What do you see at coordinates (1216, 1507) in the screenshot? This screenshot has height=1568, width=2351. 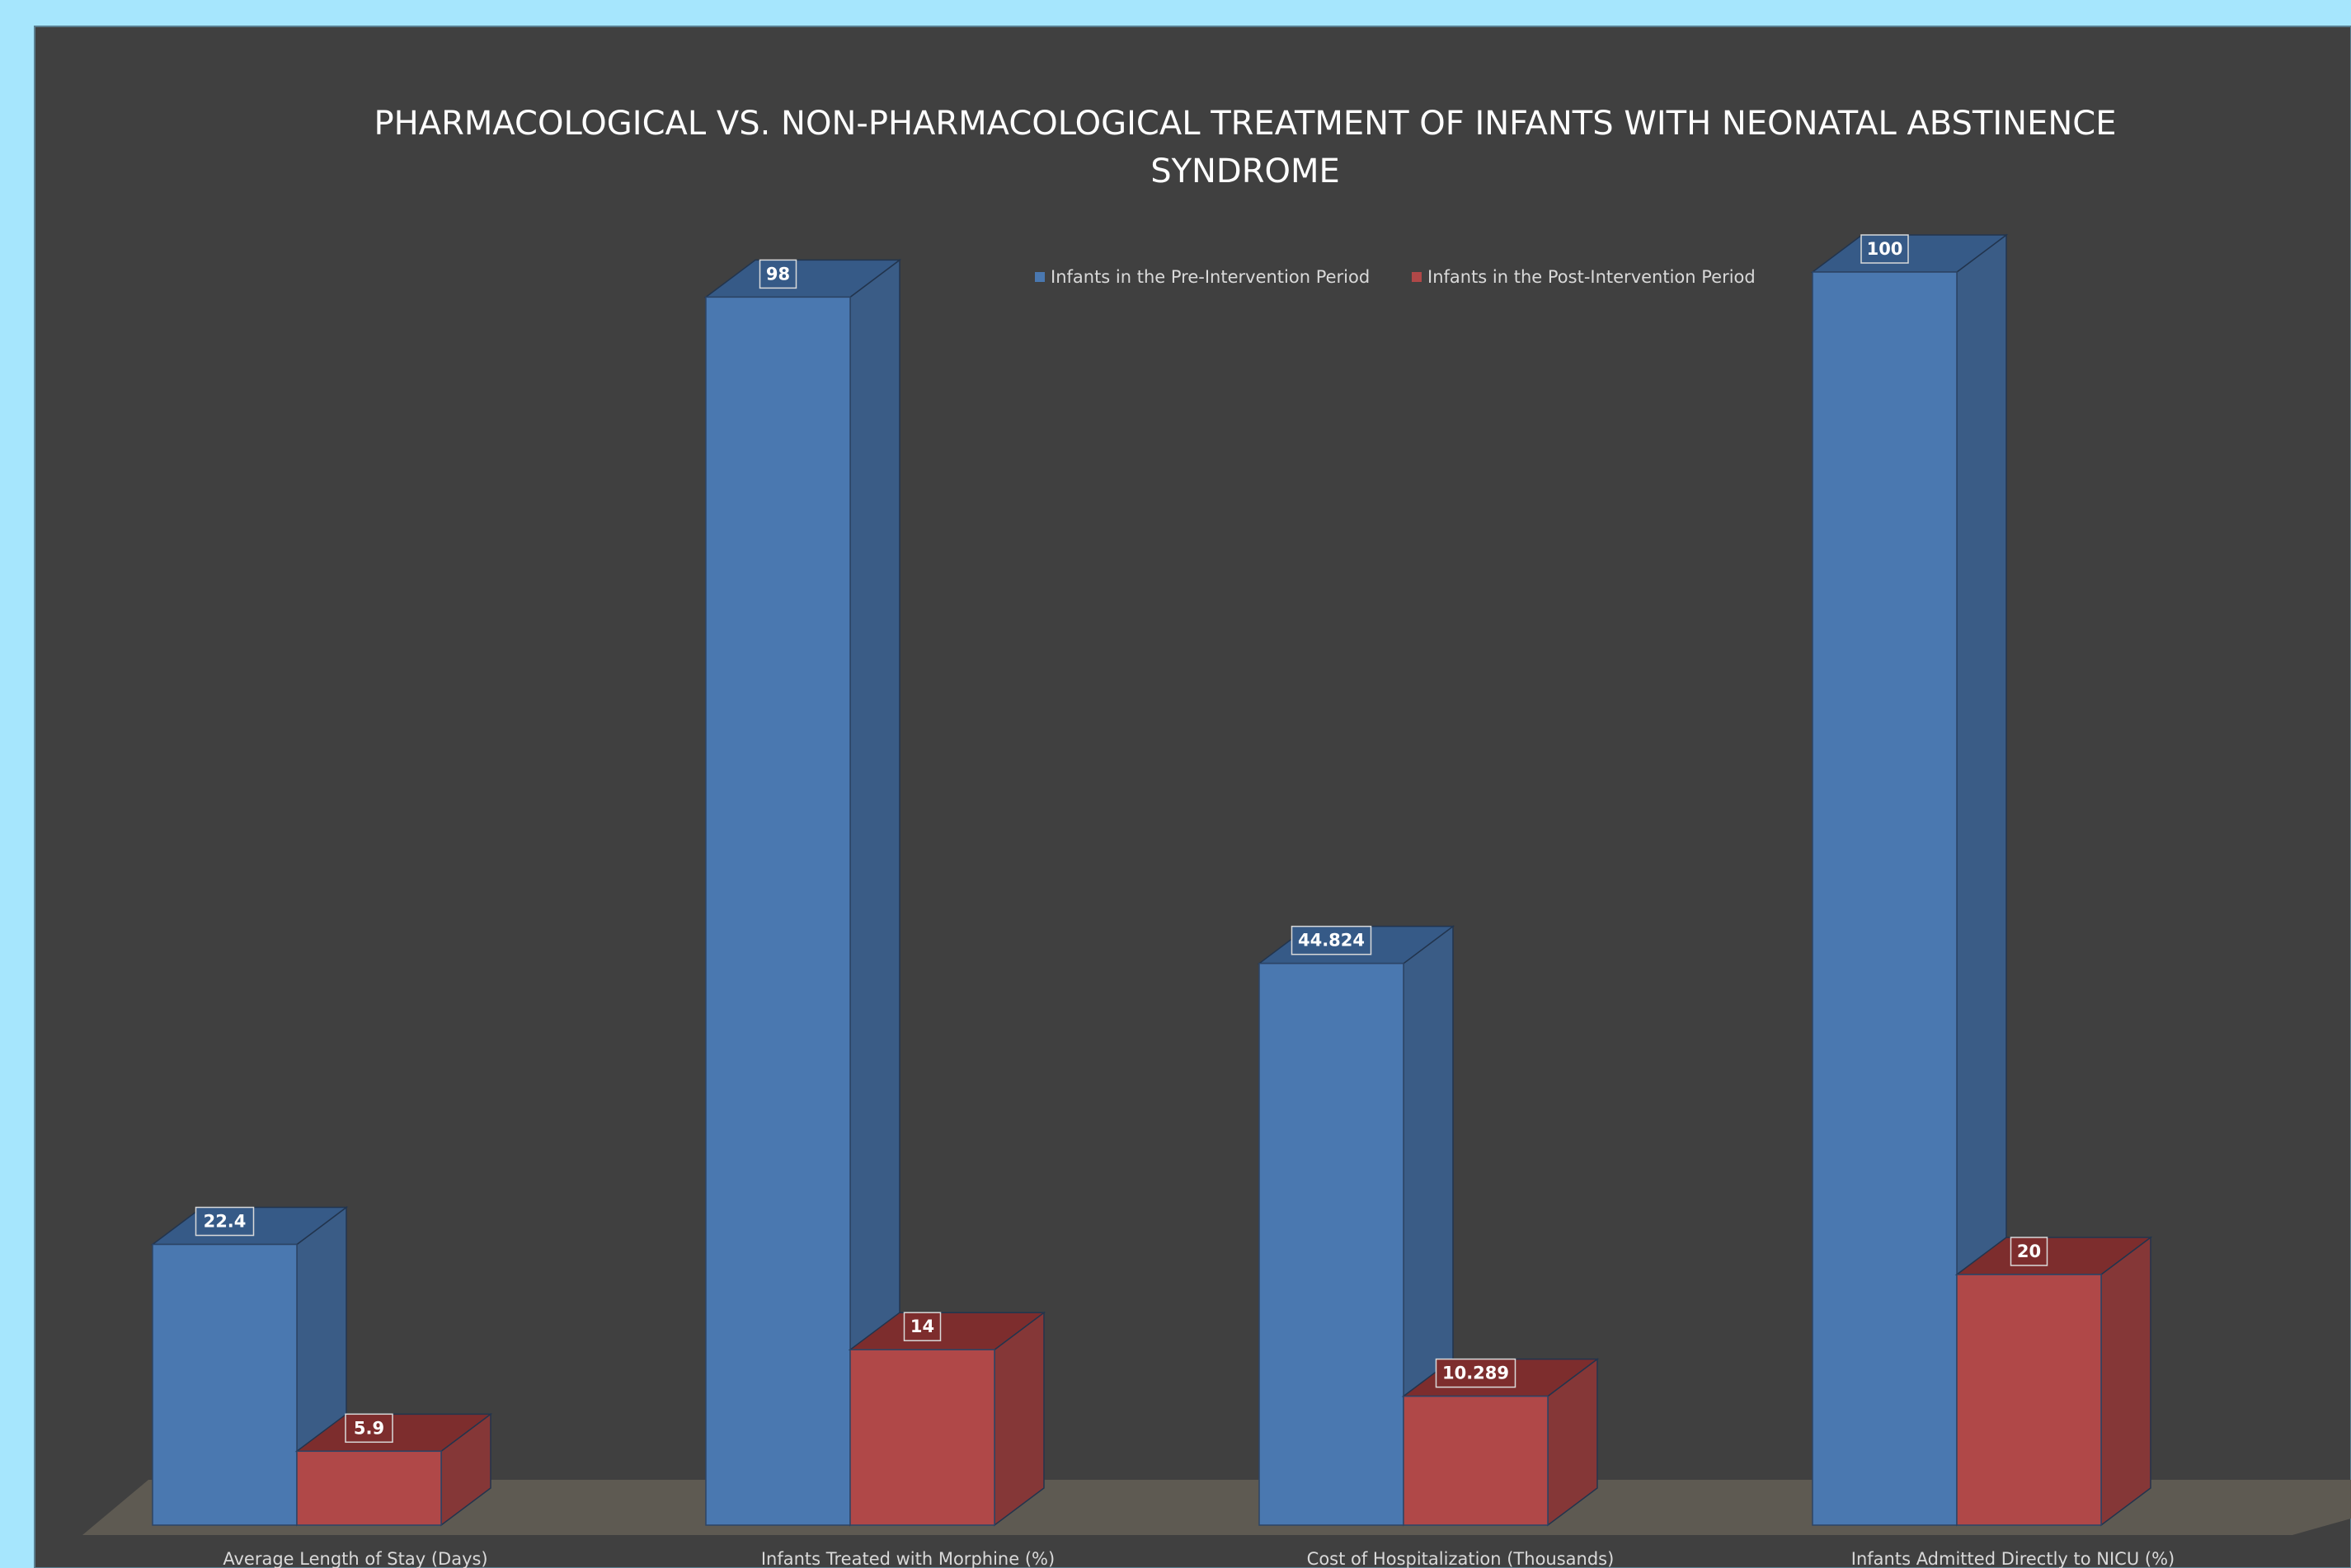 I see `chart-floor` at bounding box center [1216, 1507].